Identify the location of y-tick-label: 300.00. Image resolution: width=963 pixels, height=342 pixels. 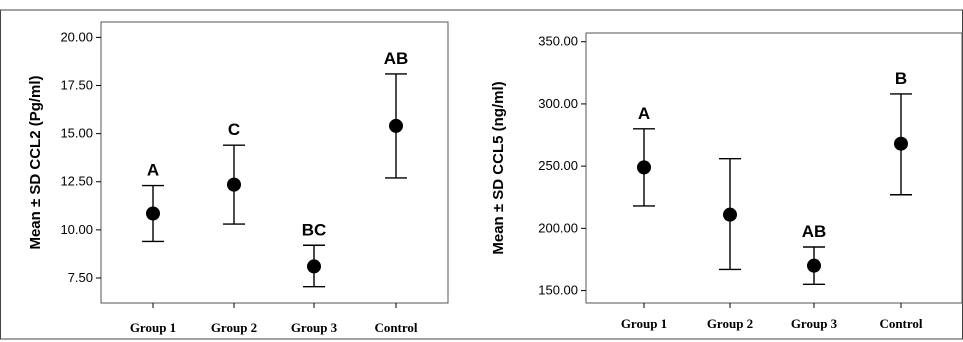
(558, 103).